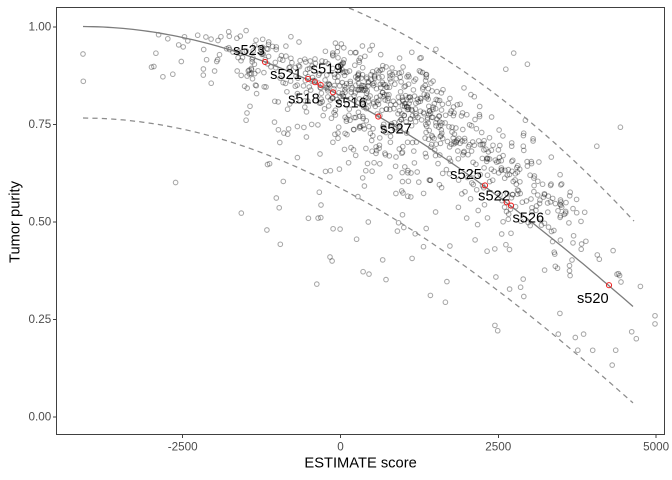 This screenshot has width=672, height=480. I want to click on svg-text: 2500, so click(498, 446).